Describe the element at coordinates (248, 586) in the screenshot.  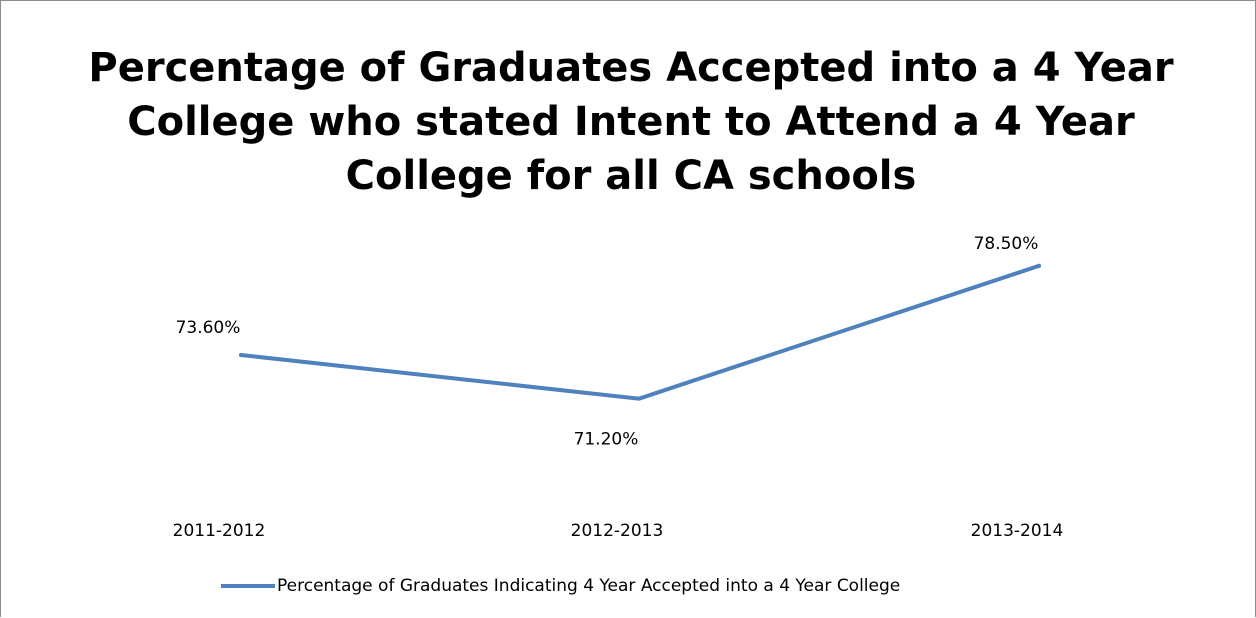
I see `legend-swatch` at that location.